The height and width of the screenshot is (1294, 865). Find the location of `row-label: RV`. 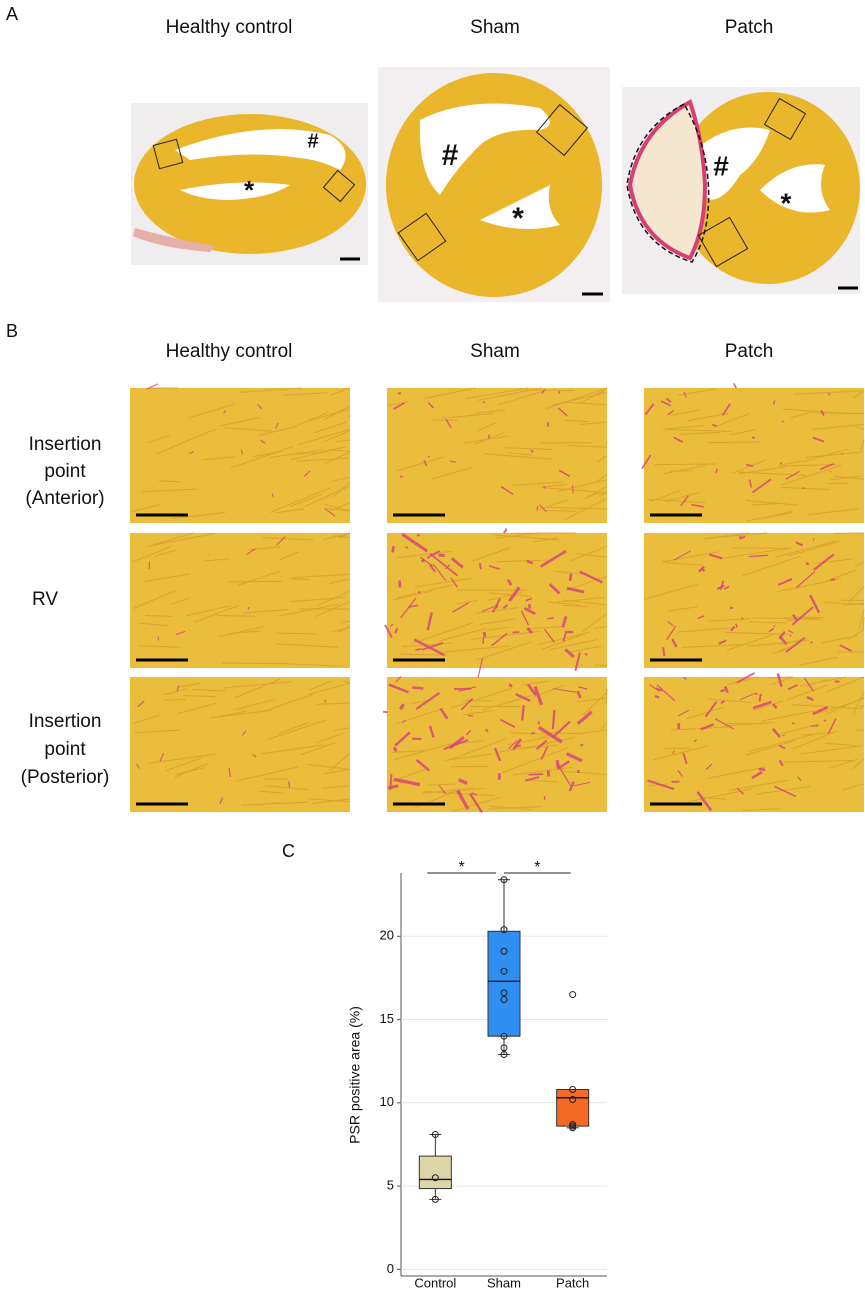

row-label: RV is located at coordinates (45, 599).